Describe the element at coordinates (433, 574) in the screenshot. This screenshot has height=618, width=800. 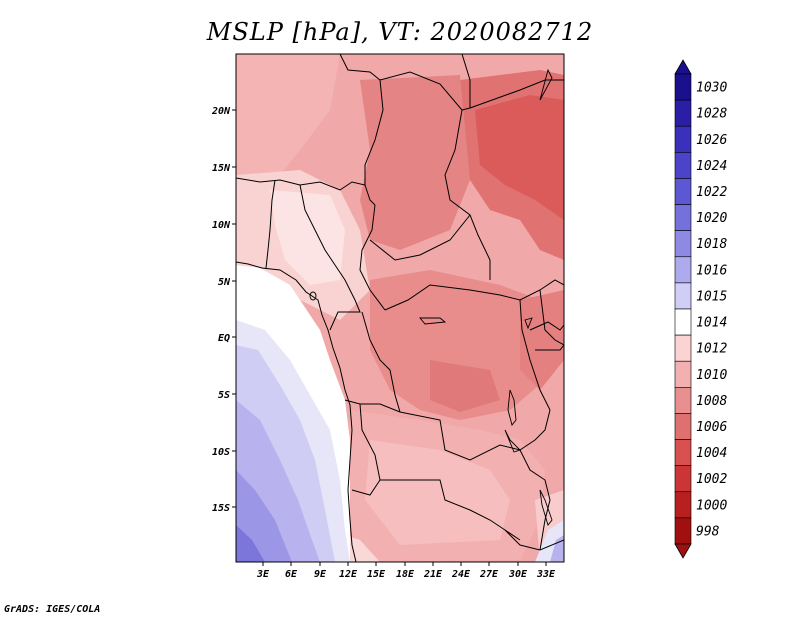
I see `lon-label: 21E` at that location.